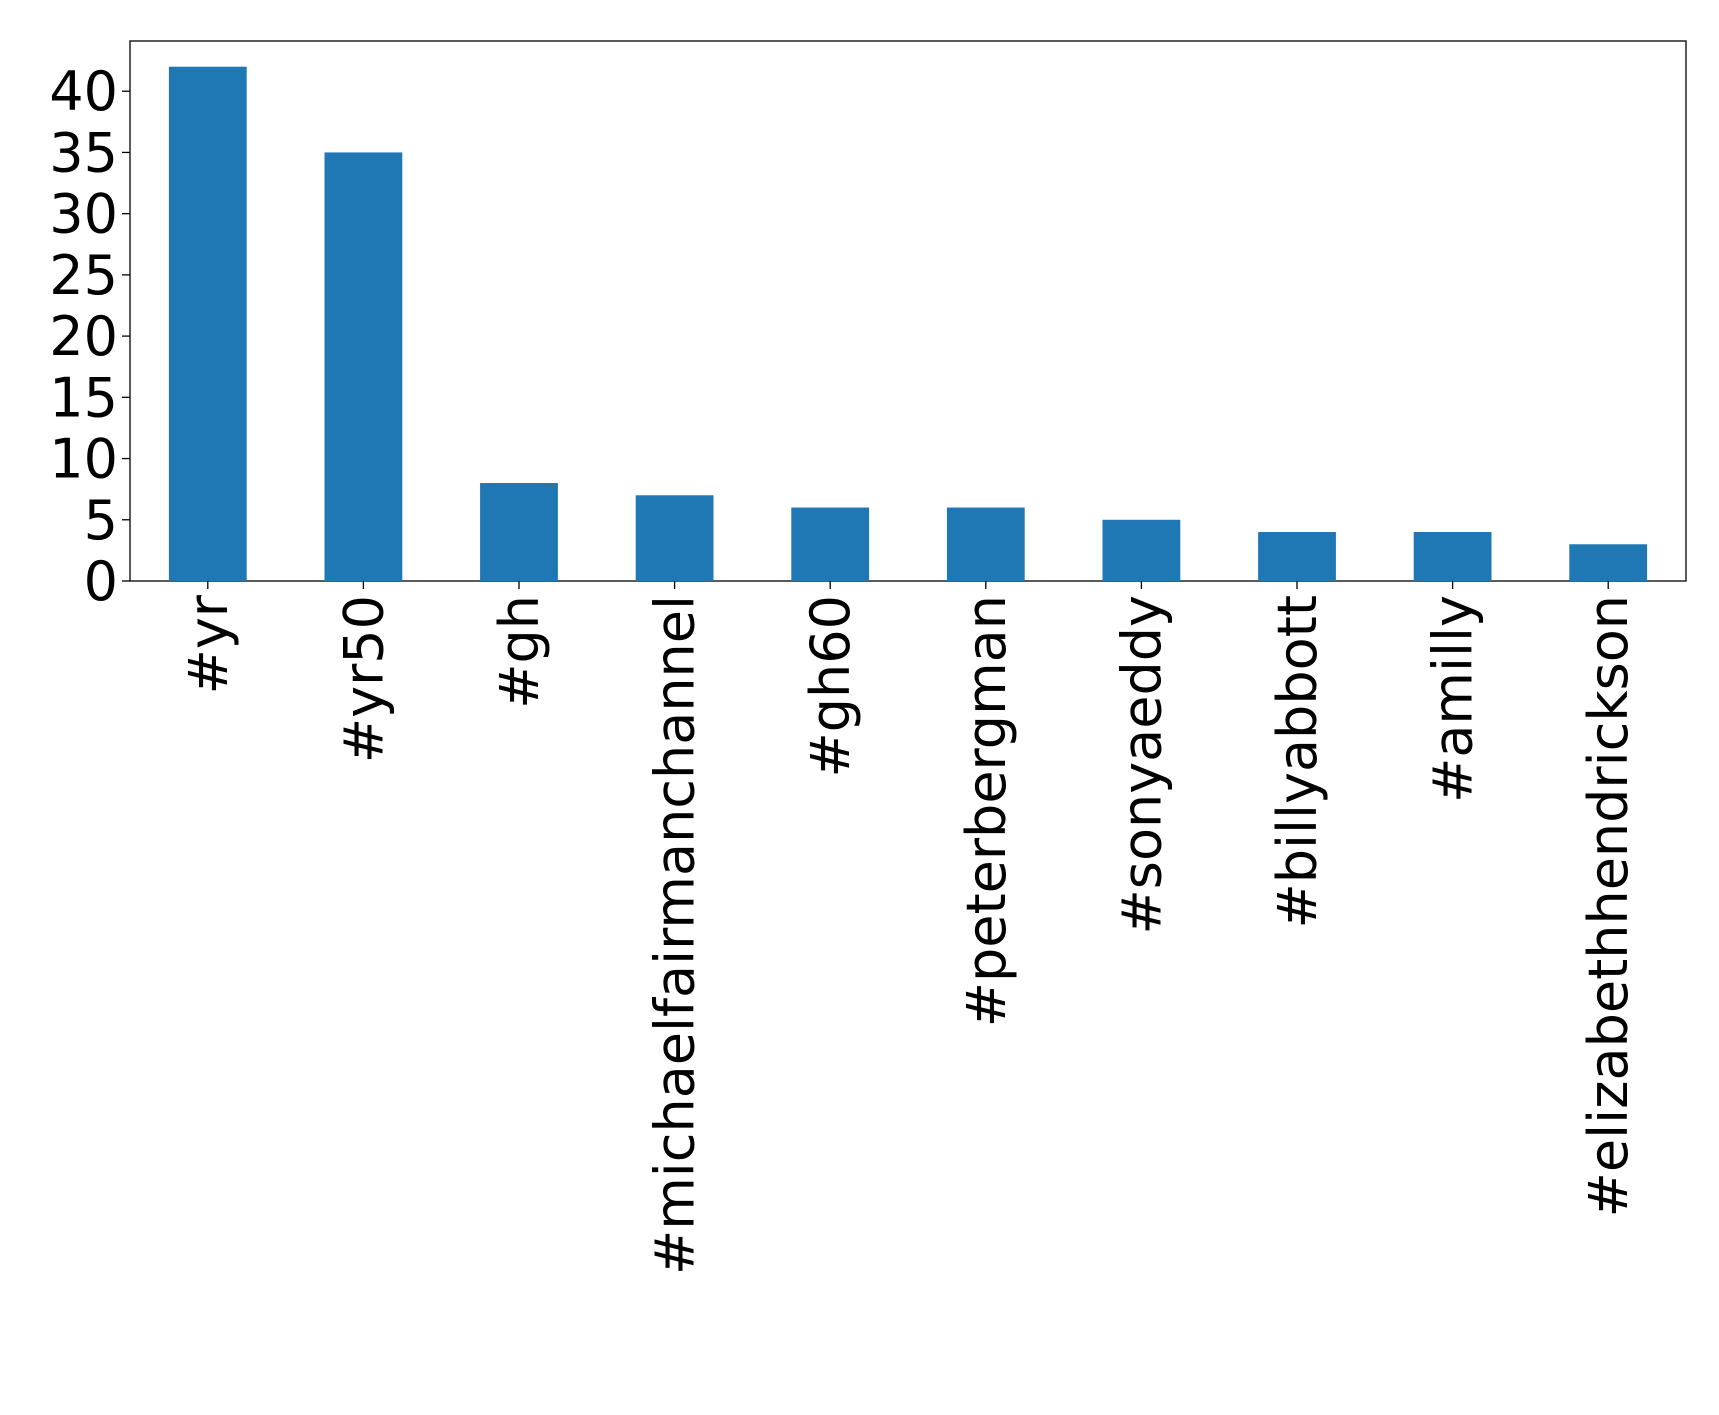 The image size is (1719, 1415). I want to click on x-tick-label: #gh60, so click(830, 686).